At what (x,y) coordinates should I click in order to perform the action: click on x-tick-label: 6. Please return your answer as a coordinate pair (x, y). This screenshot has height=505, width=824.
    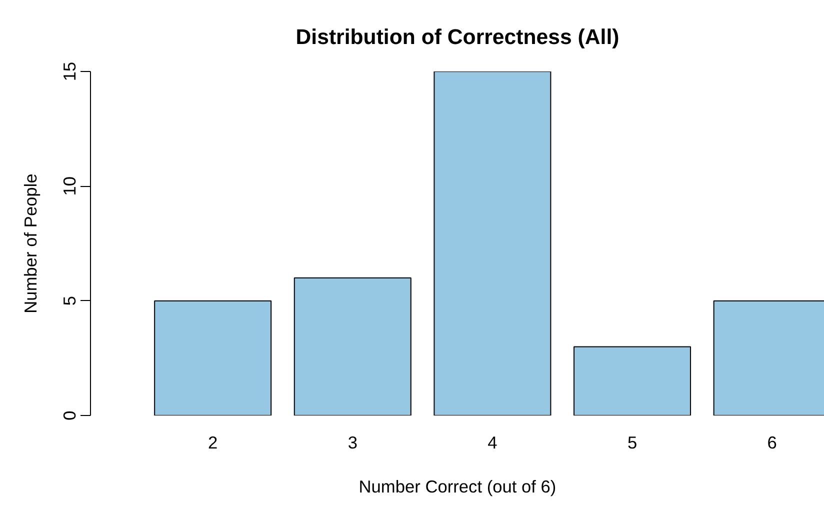
    Looking at the image, I should click on (772, 442).